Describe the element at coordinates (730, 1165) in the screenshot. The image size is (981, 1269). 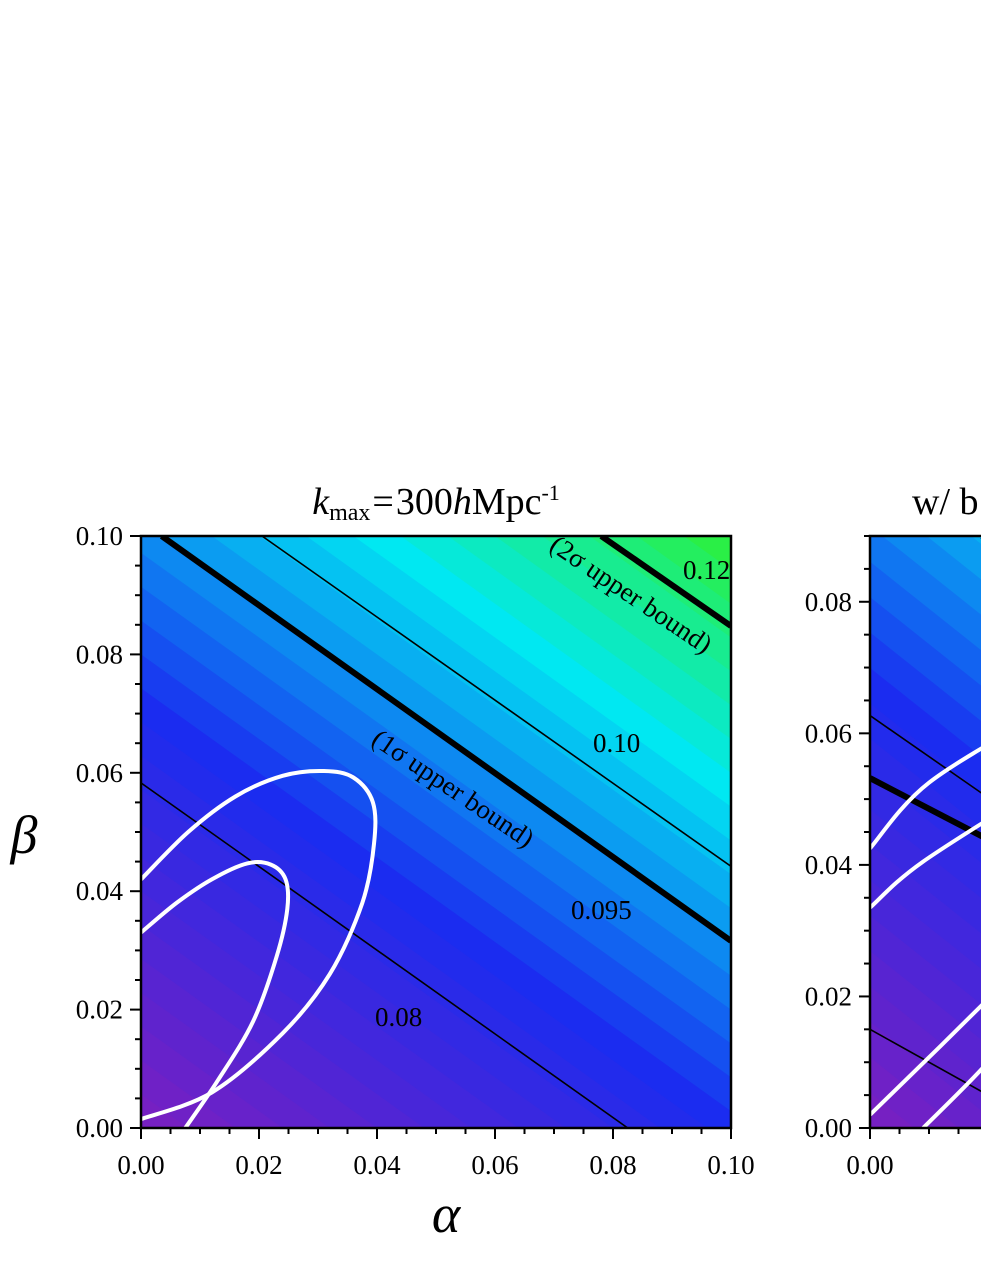
I see `x-tick-label: 0.10` at that location.